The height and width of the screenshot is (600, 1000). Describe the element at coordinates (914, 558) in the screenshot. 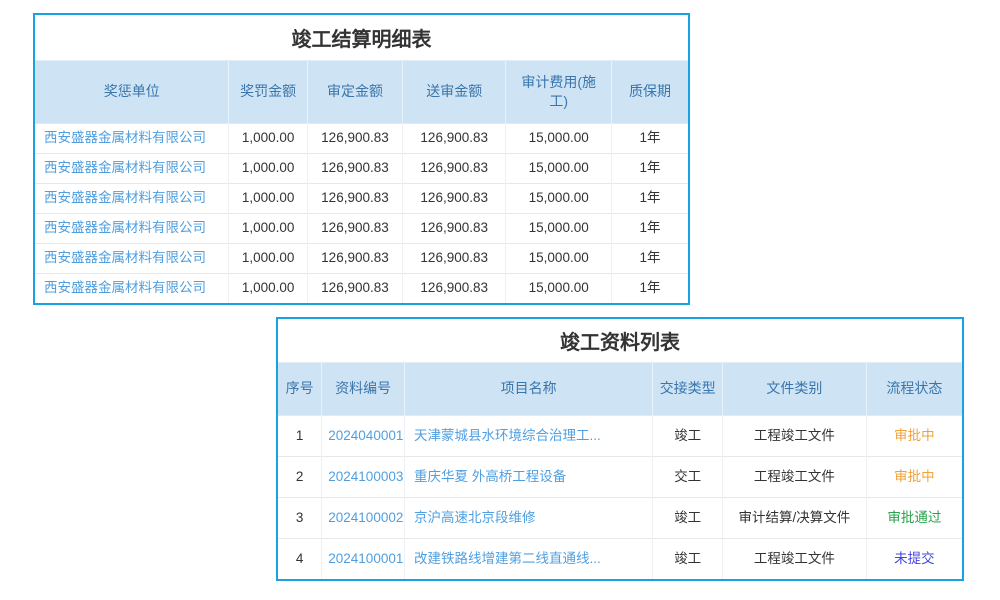

I see `status-badge: 未提交` at that location.